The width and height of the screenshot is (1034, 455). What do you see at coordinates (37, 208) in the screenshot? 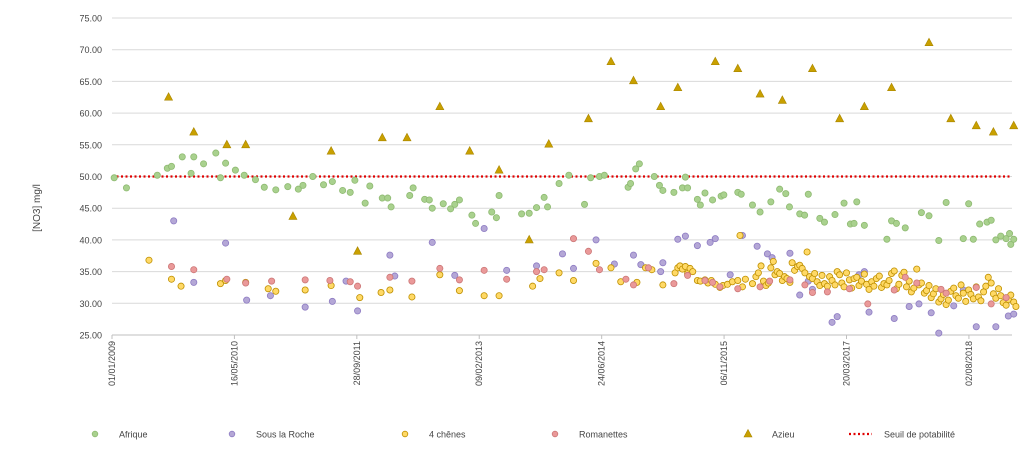
I see `y-axis-title: [NO3] mg/l` at bounding box center [37, 208].